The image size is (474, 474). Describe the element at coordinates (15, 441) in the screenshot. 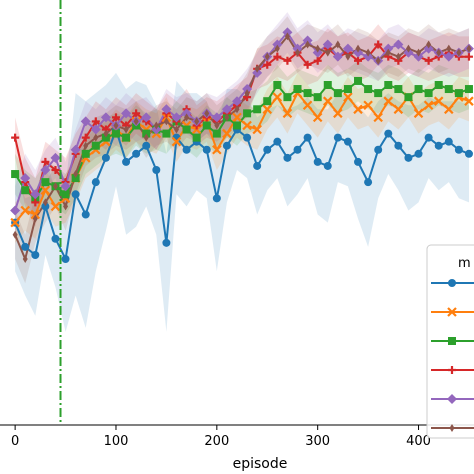

I see `x-tick-label: 0` at that location.